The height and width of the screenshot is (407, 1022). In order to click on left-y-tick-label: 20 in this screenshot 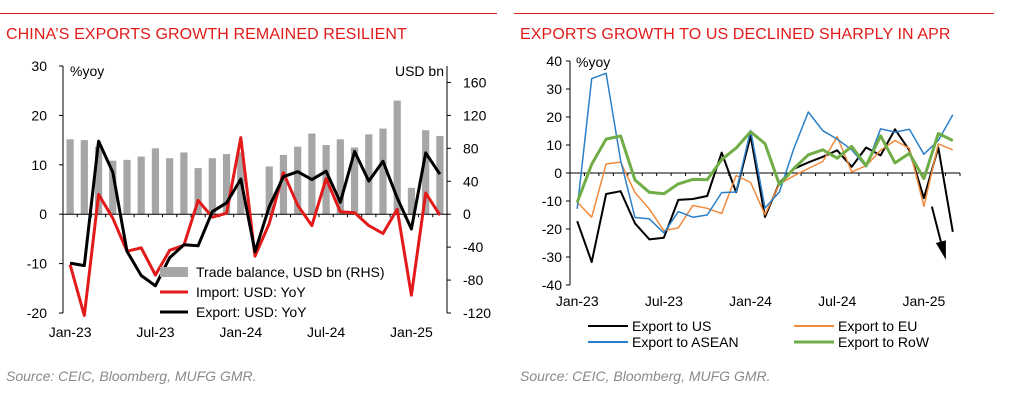, I will do `click(39, 115)`.